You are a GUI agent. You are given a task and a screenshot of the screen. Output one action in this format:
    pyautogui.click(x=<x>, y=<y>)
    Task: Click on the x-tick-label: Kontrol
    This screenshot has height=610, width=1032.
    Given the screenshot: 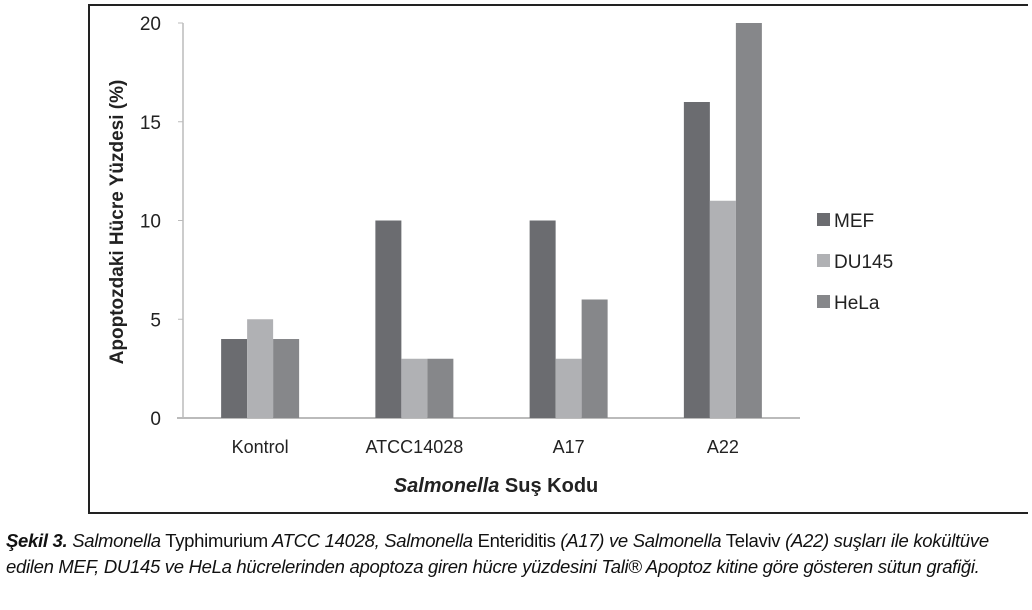 What is the action you would take?
    pyautogui.click(x=260, y=447)
    